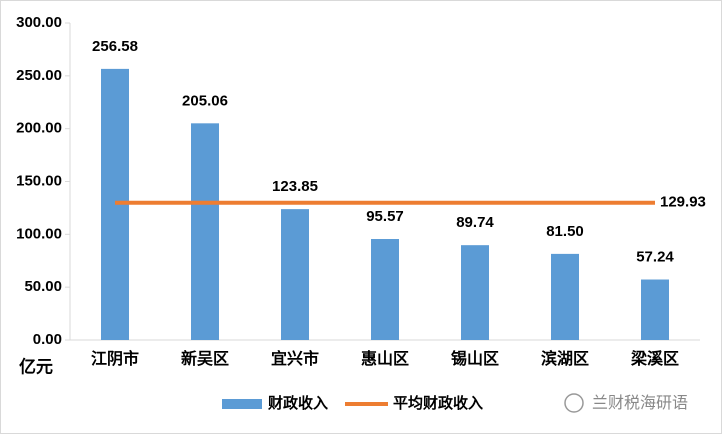 This screenshot has width=722, height=439. Describe the element at coordinates (205, 358) in the screenshot. I see `x-tick-label: 新吴区` at that location.